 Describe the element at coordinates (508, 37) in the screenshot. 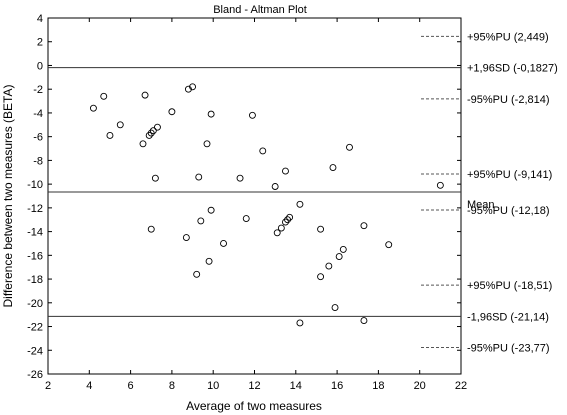

I see `reference-line-label: +95%PU (2,449)` at that location.